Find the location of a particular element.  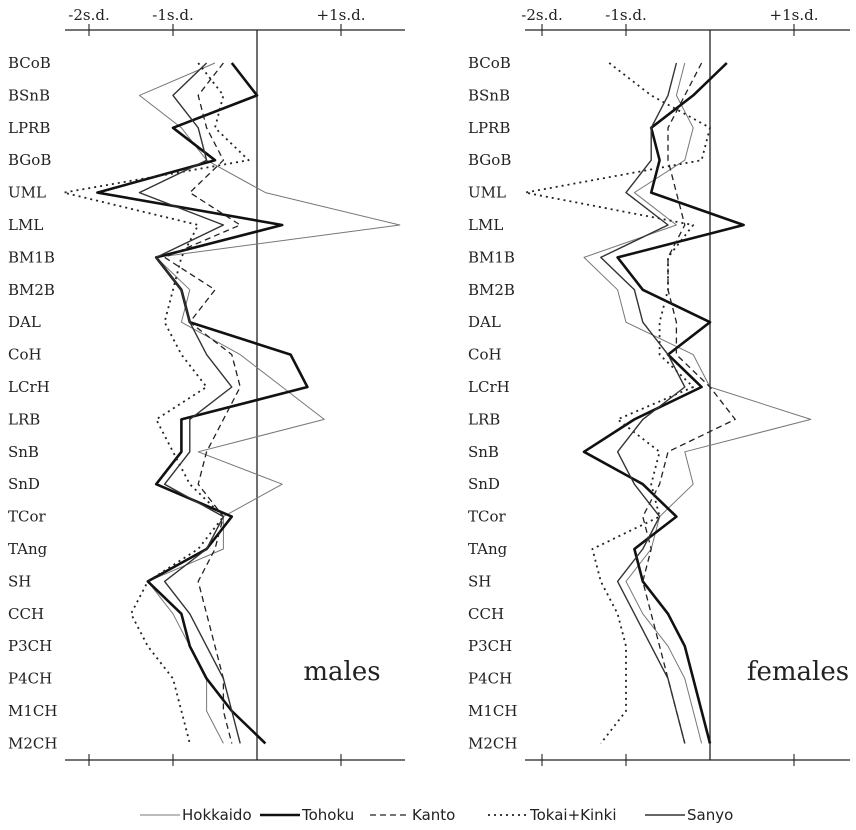

legend-label: Sanyo is located at coordinates (710, 815).